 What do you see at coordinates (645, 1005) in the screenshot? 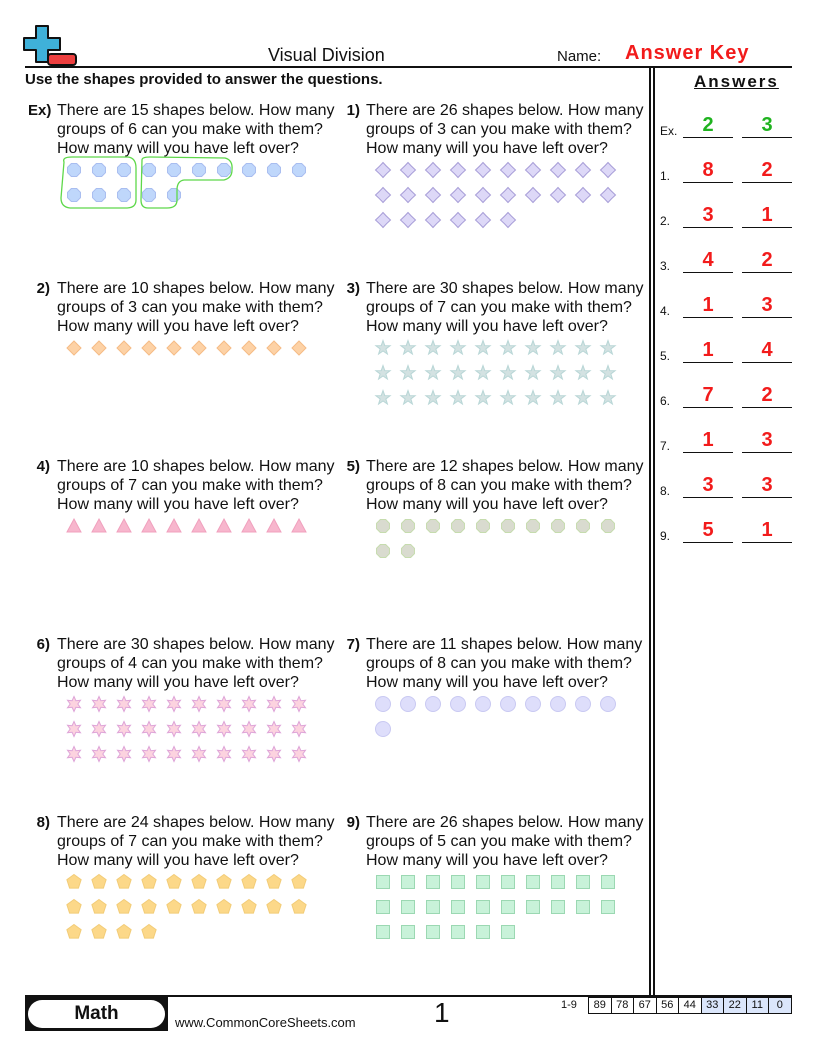
I see `score-cell: 67` at bounding box center [645, 1005].